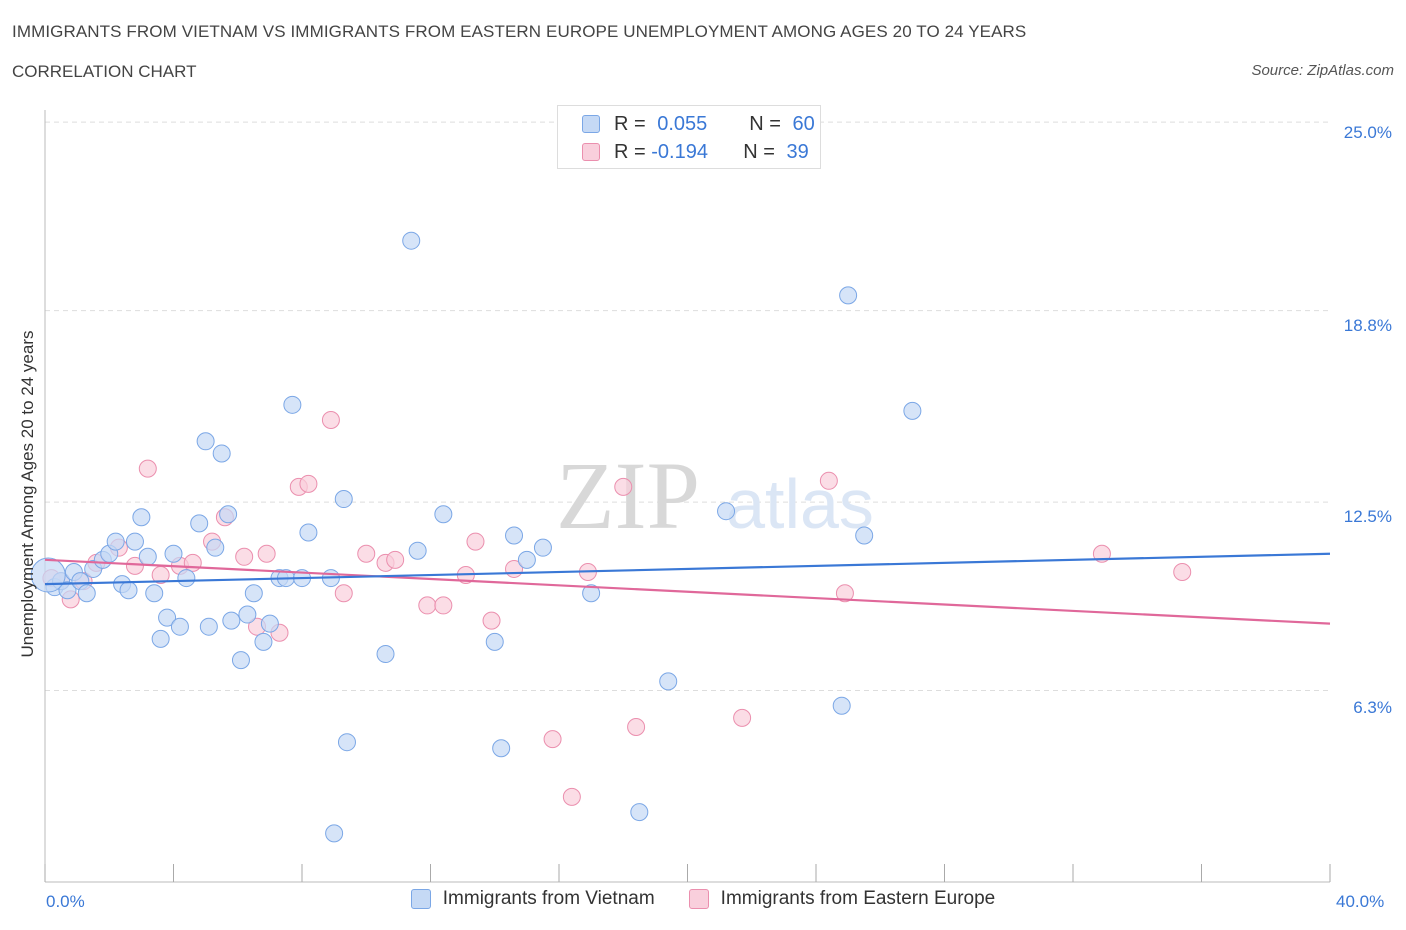 The image size is (1406, 930). Describe the element at coordinates (1360, 901) in the screenshot. I see `x-tick-label: 40.0%` at that location.